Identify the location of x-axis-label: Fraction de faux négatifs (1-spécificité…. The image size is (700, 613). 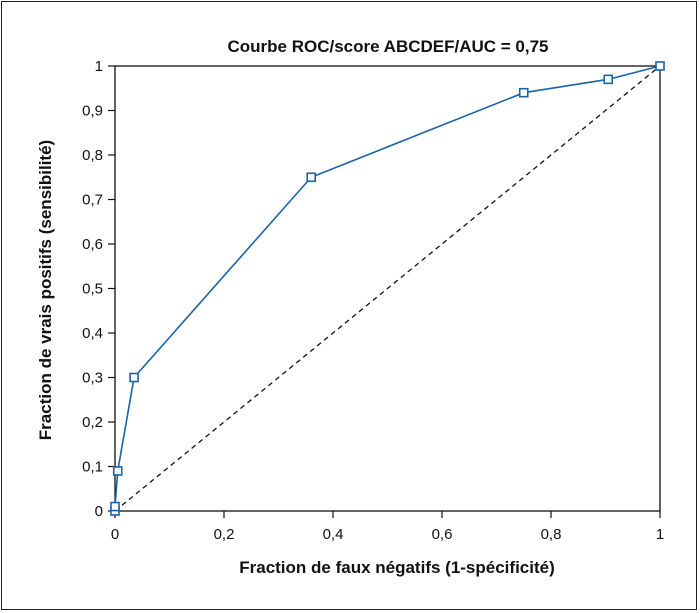
(397, 567).